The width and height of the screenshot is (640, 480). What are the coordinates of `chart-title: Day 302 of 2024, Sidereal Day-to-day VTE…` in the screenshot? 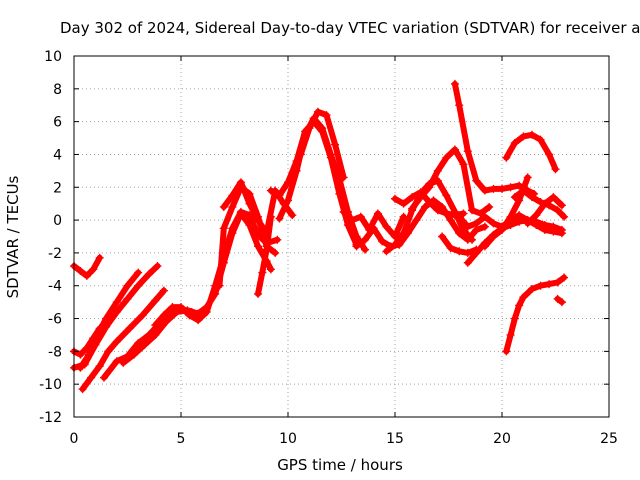 It's located at (350, 28).